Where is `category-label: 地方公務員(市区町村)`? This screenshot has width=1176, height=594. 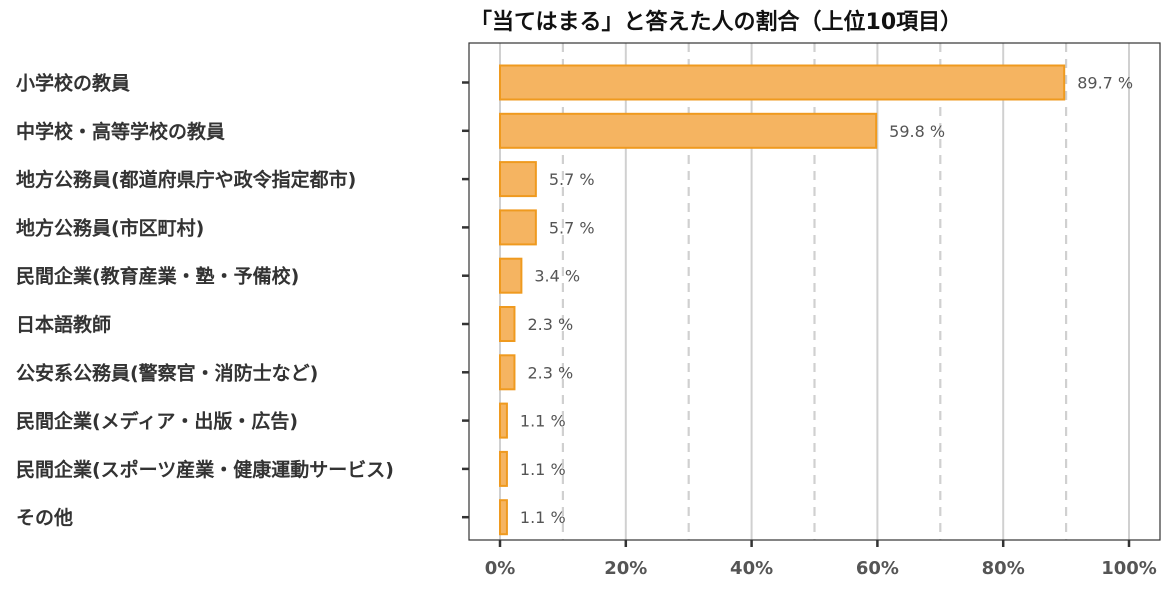
category-label: 地方公務員(市区町村) is located at coordinates (110, 227).